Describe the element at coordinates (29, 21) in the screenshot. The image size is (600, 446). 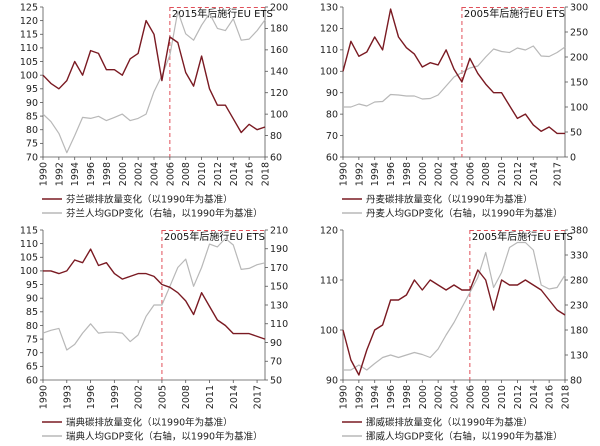
I see `y-left-tick-label: 120` at that location.